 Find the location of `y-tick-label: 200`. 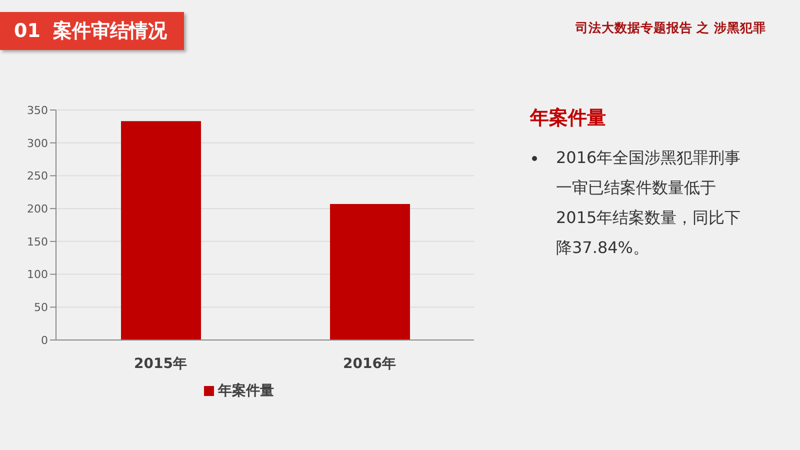

y-tick-label: 200 is located at coordinates (37, 209).